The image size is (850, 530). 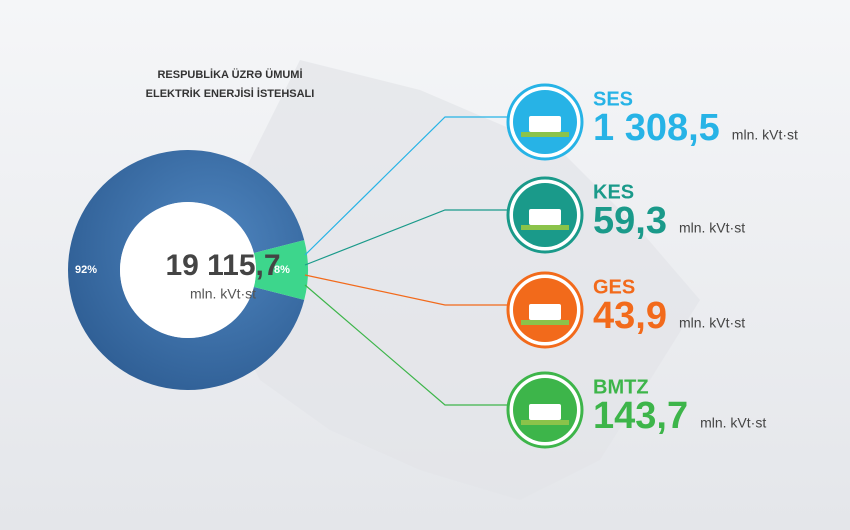 What do you see at coordinates (640, 416) in the screenshot?
I see `source-value: 143,7` at bounding box center [640, 416].